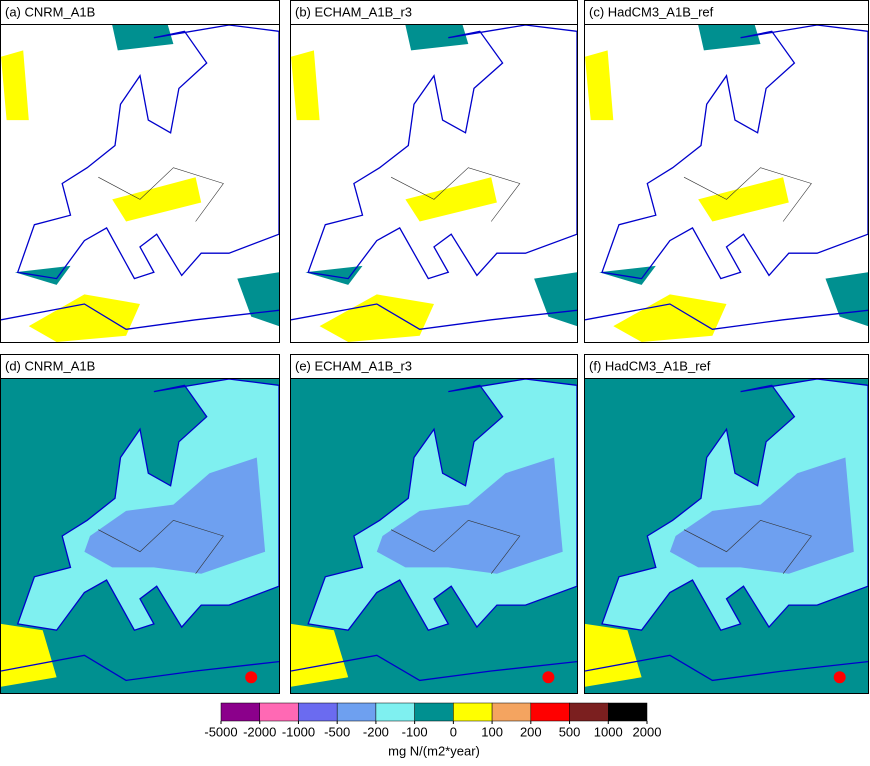 This screenshot has height=766, width=870. Describe the element at coordinates (415, 731) in the screenshot. I see `colorbar-tick-label: -100` at that location.